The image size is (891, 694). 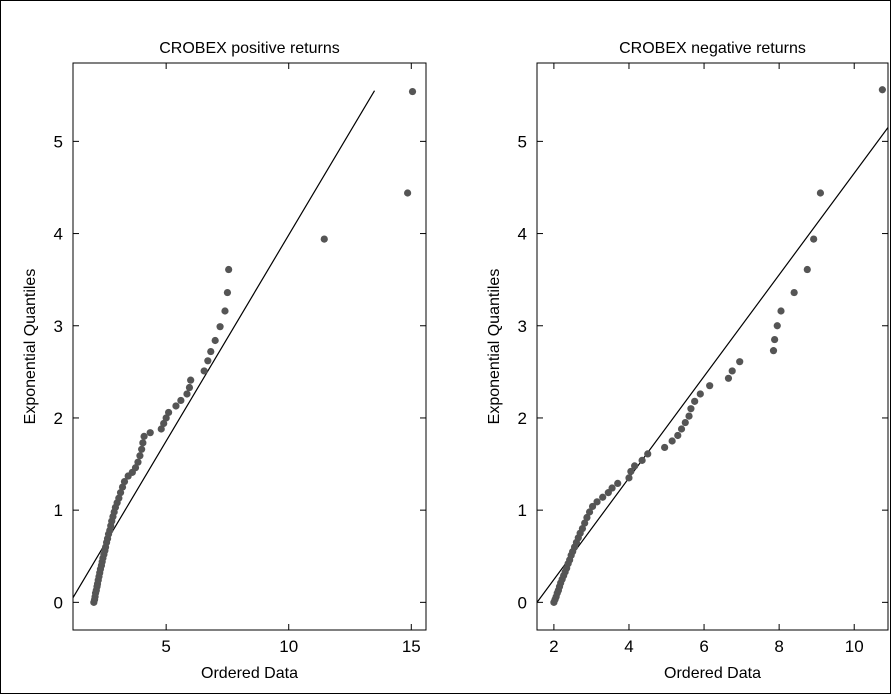 I want to click on x-tick-label: 15, so click(x=411, y=646).